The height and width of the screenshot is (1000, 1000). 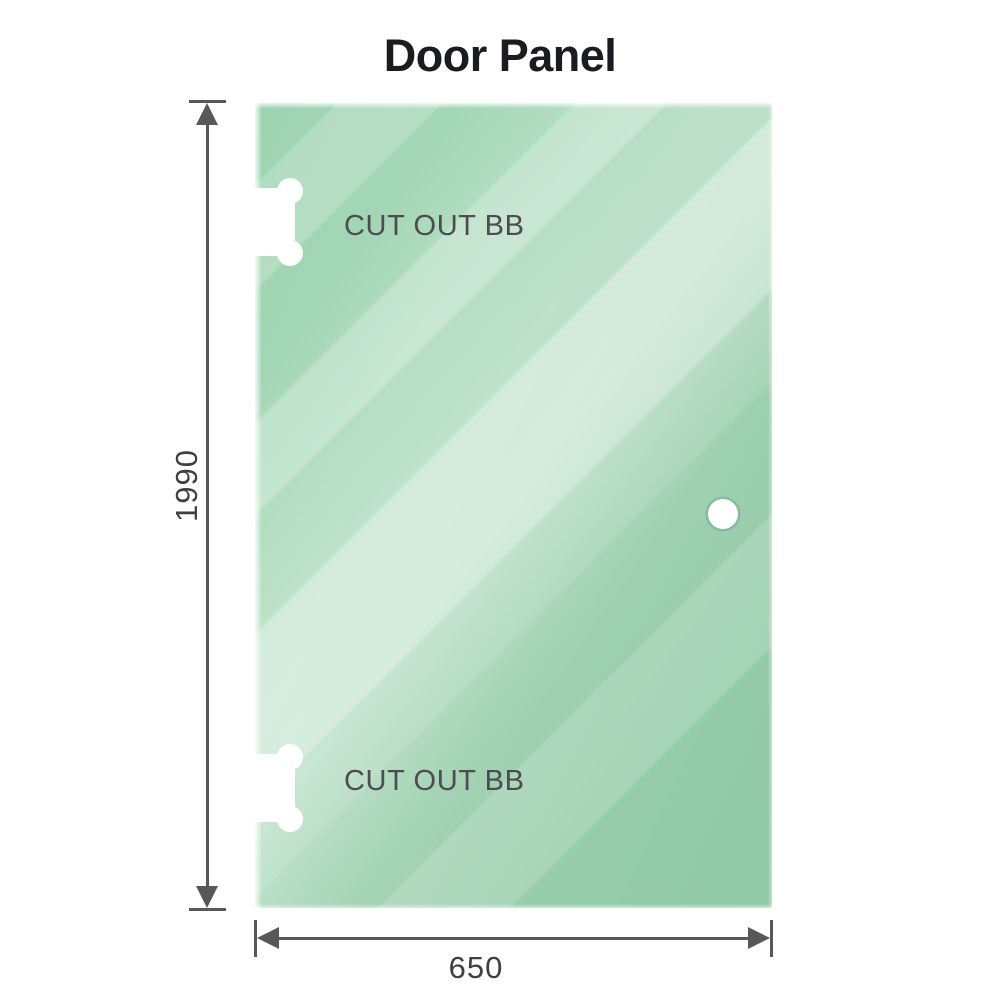 I want to click on height-dimension-label: 1990, so click(x=186, y=485).